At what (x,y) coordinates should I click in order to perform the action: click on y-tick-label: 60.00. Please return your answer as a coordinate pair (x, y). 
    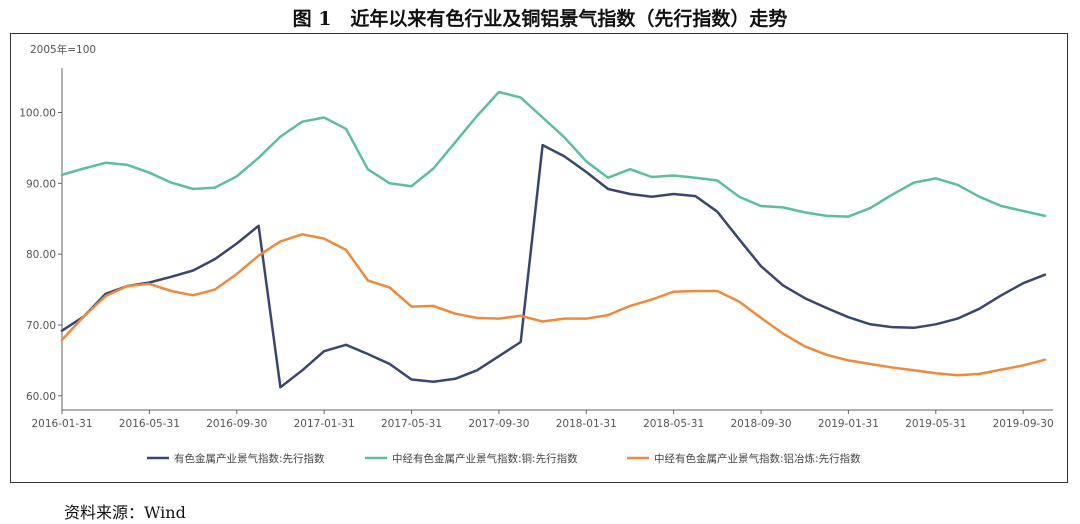
    Looking at the image, I should click on (41, 397).